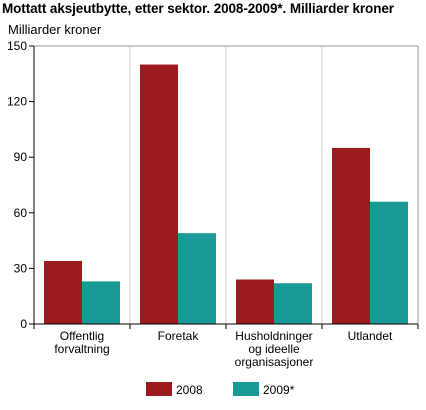  I want to click on x-tick-label: Offentlig, so click(82, 336).